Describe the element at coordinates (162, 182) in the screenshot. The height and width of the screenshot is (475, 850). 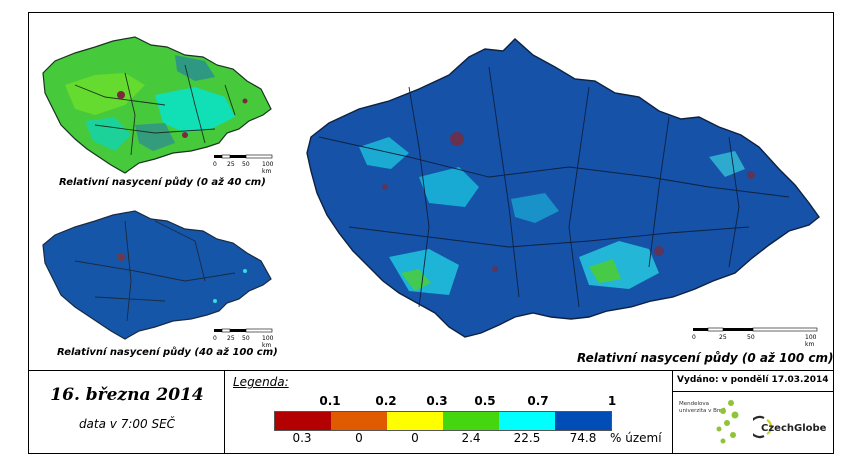
I see `caption-topsoil: Relativní nasycení půdy (0 až 40 cm)` at that location.